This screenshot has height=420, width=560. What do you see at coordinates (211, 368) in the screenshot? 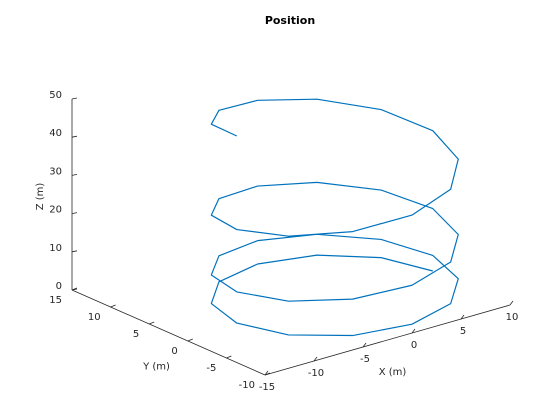
I see `y-tick-label: -5` at bounding box center [211, 368].